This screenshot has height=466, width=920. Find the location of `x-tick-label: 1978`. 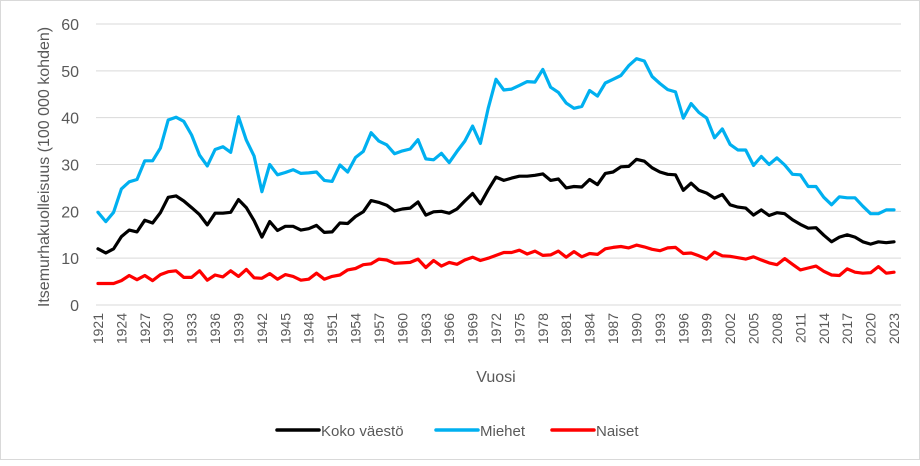

x-tick-label: 1978 is located at coordinates (543, 328).